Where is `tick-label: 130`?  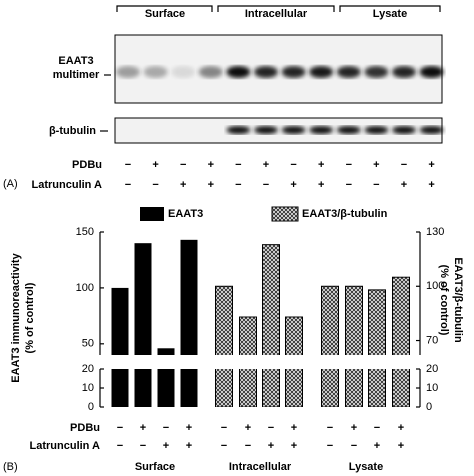 tick-label: 130 is located at coordinates (435, 232).